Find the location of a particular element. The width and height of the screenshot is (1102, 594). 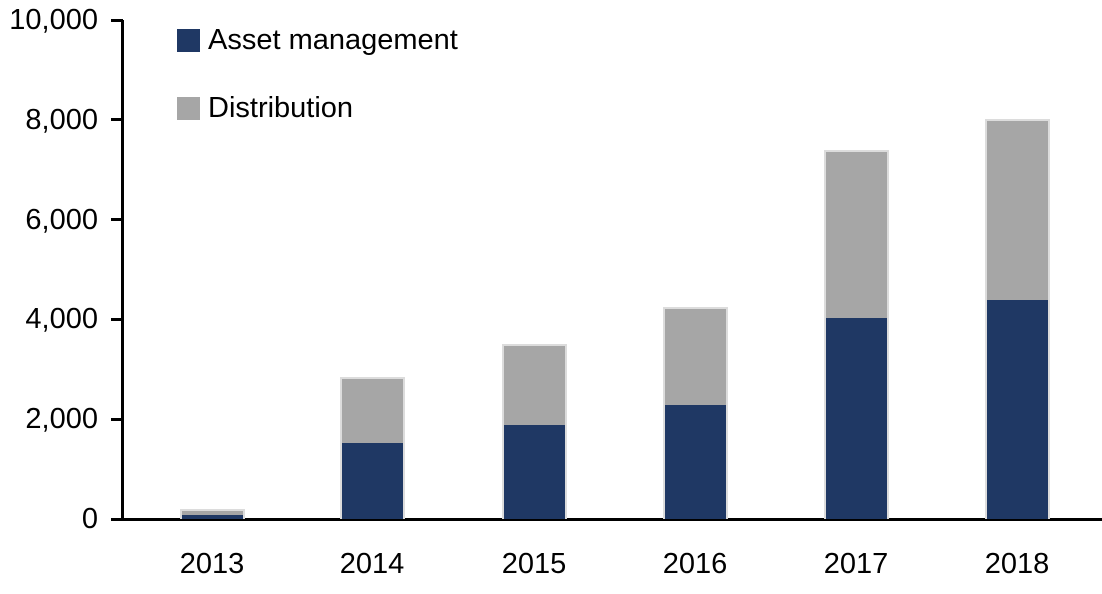

bar-segment-2017-distribution is located at coordinates (856, 235).